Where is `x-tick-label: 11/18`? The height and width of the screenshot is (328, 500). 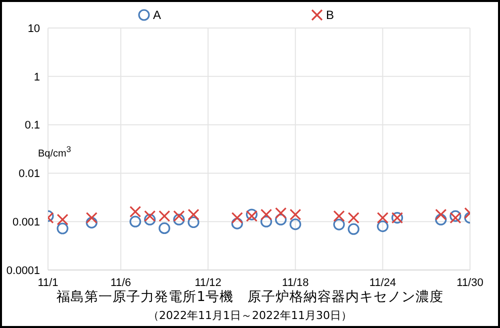
x-tick-label: 11/18 is located at coordinates (295, 282).